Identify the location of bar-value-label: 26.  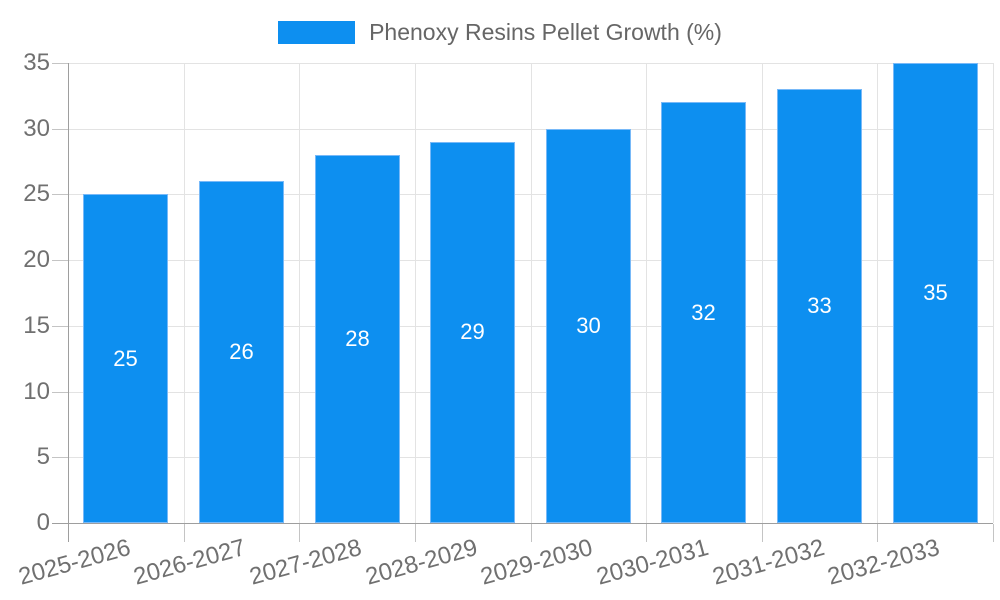
(241, 351).